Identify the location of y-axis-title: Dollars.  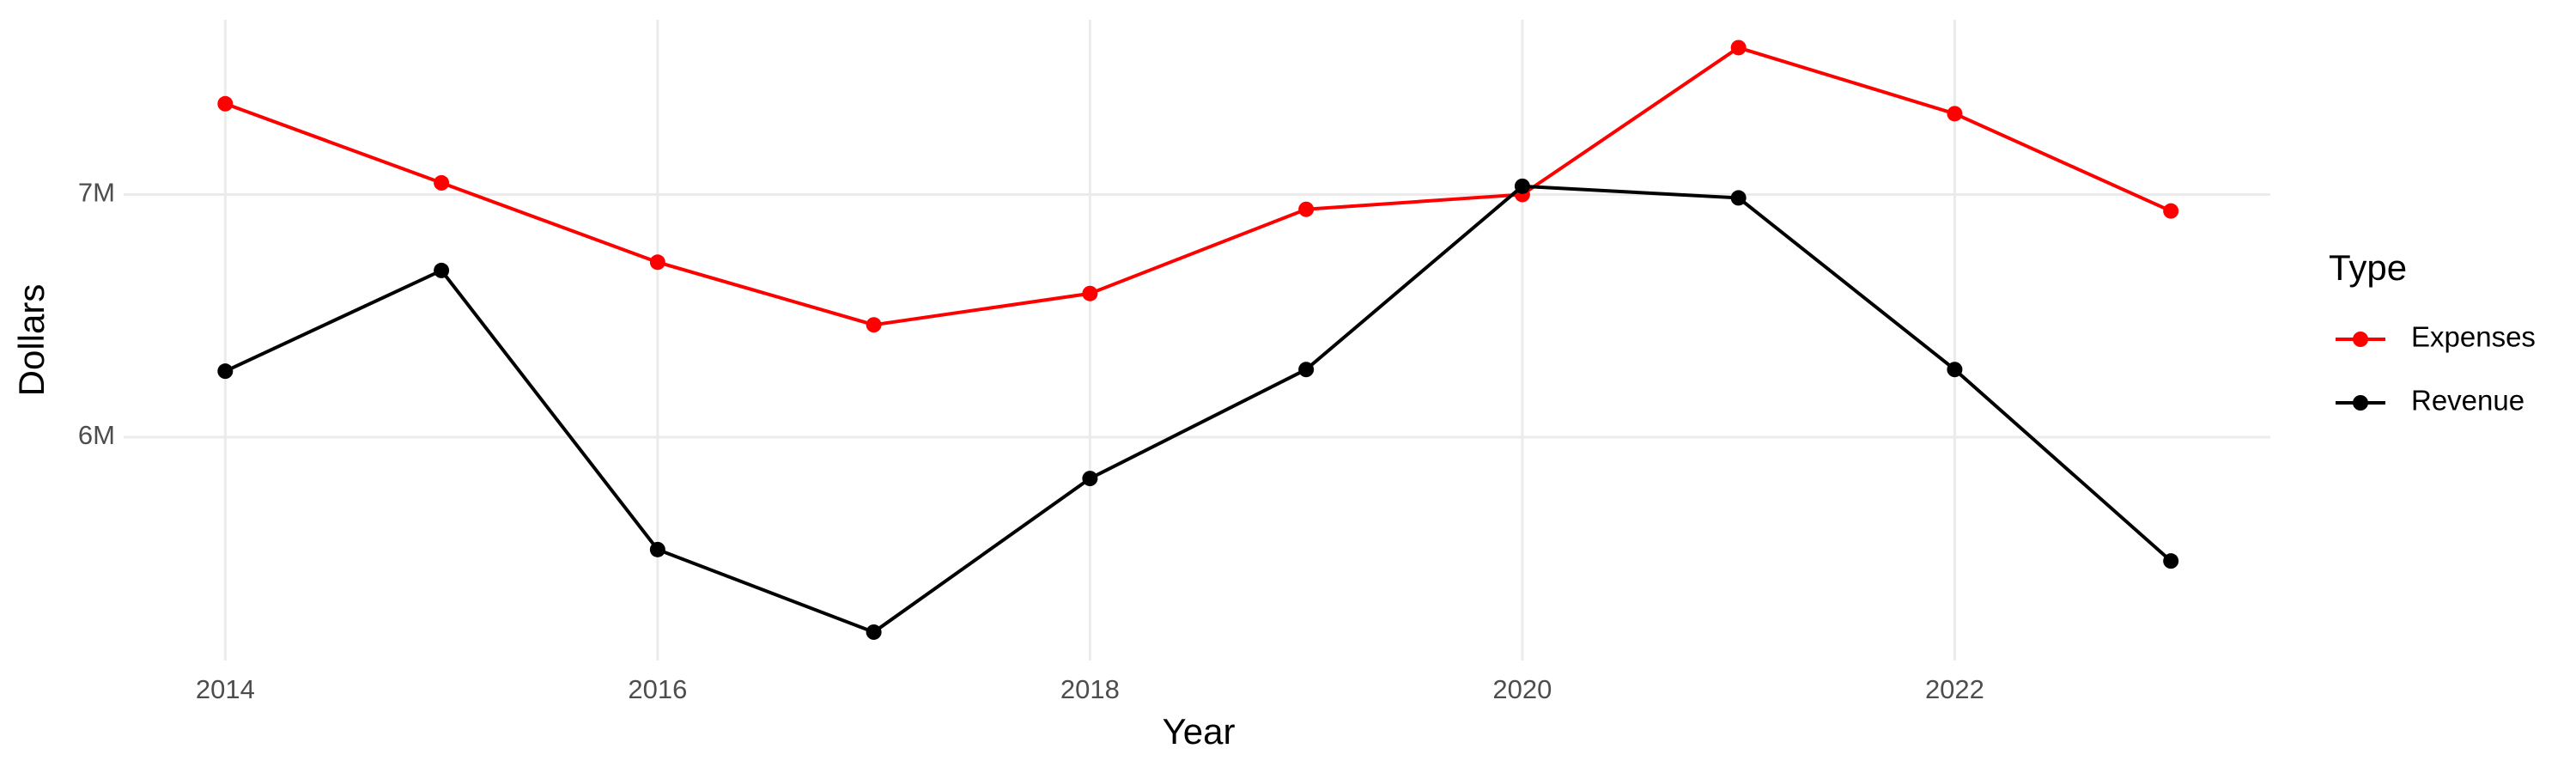
(32, 340).